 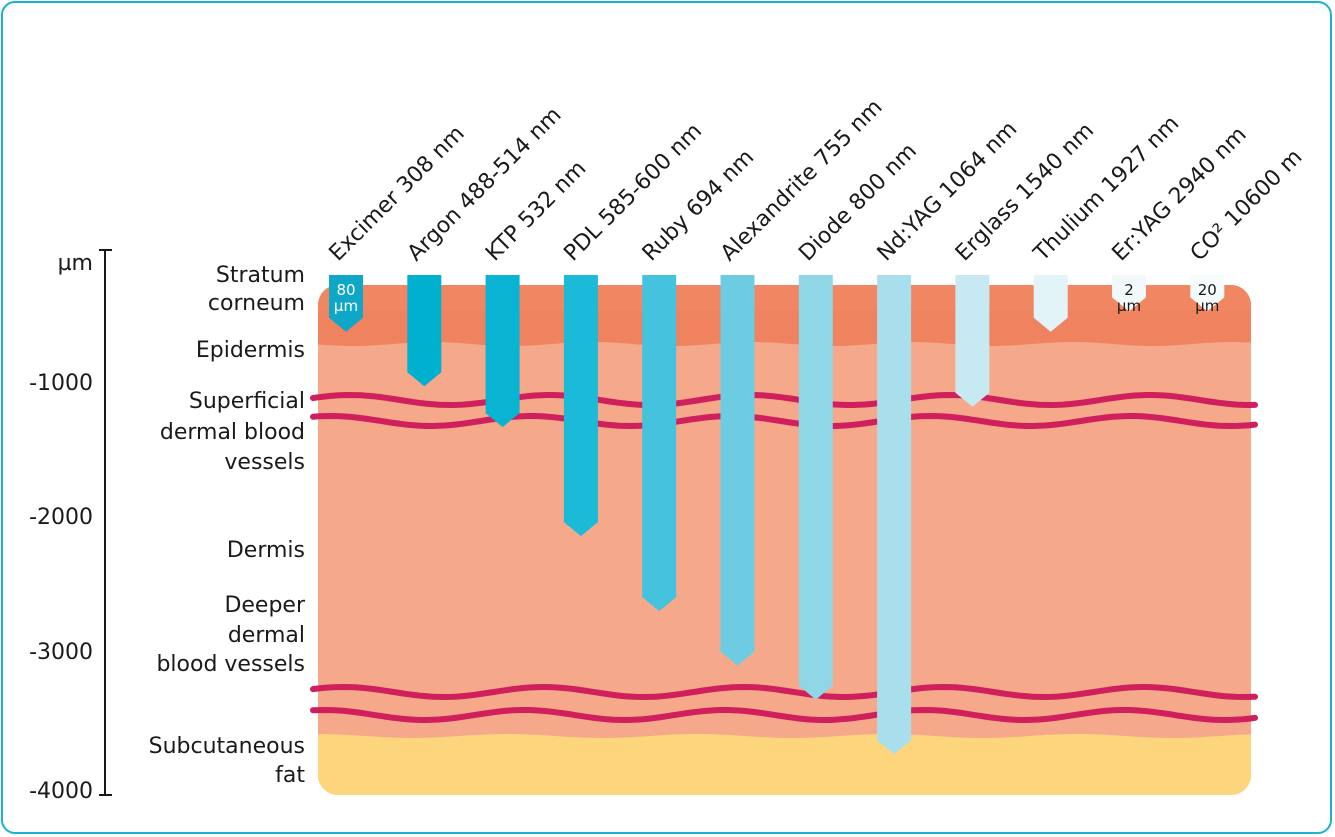 I want to click on layer-label-line: dermal, so click(x=266, y=635).